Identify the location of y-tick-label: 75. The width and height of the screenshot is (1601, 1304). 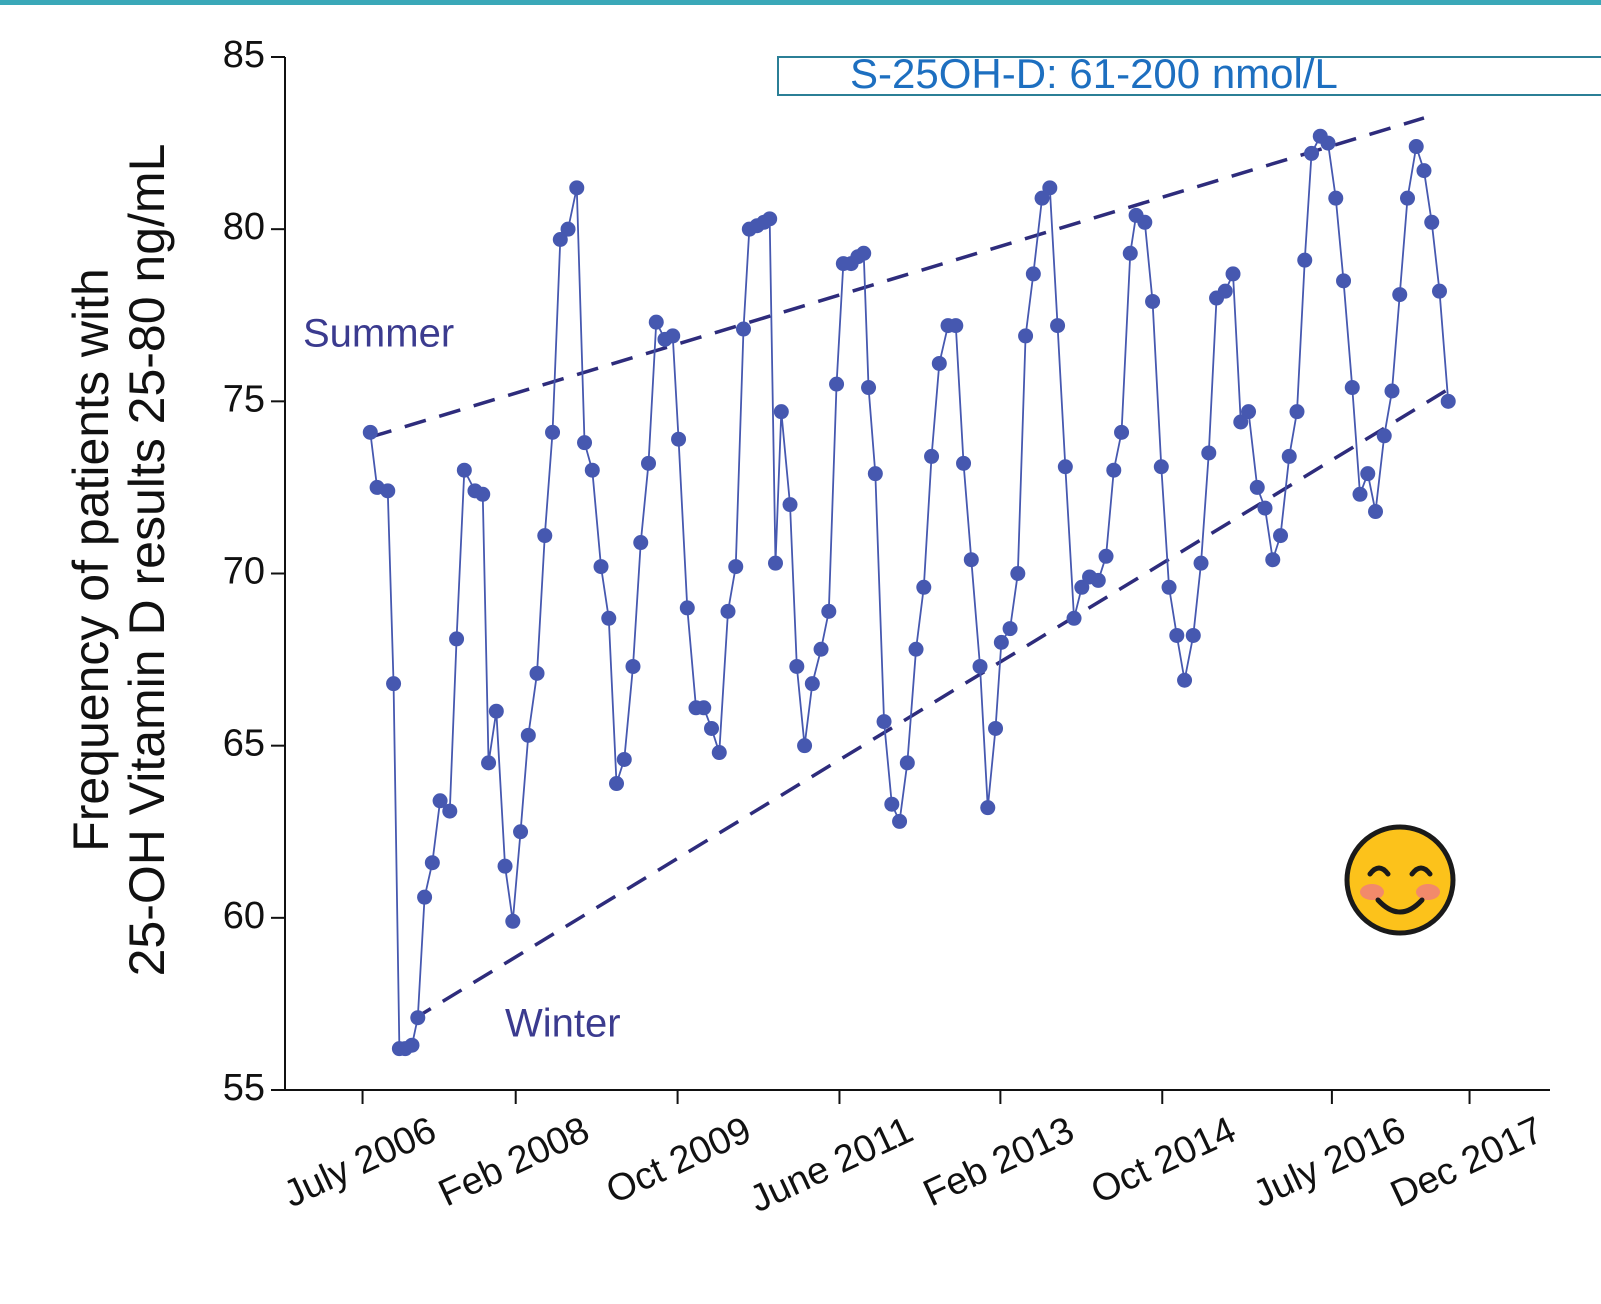
(244, 399).